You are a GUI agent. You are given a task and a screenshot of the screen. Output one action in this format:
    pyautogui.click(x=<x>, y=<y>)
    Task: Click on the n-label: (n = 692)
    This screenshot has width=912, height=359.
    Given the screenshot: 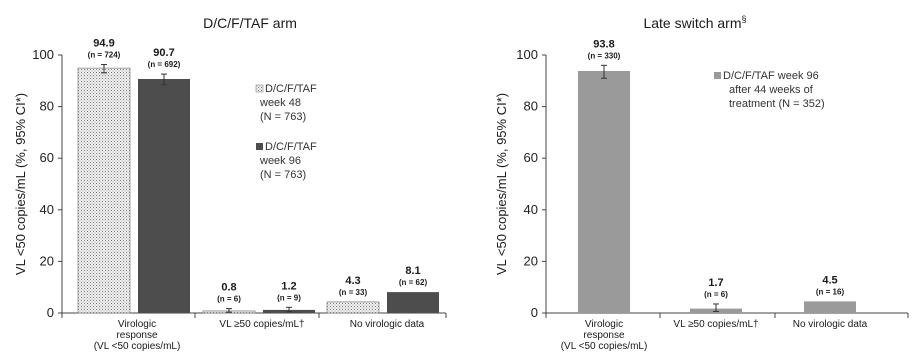 What is the action you would take?
    pyautogui.click(x=164, y=64)
    